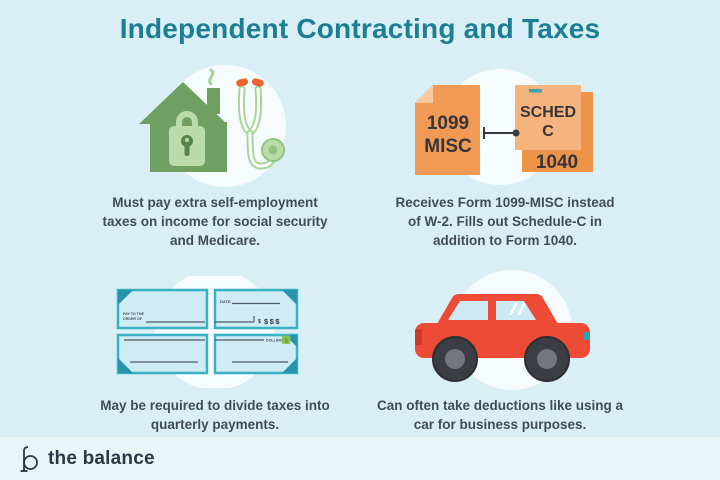 The height and width of the screenshot is (480, 720). What do you see at coordinates (275, 340) in the screenshot?
I see `check-dollars-label: DOLLARS` at bounding box center [275, 340].